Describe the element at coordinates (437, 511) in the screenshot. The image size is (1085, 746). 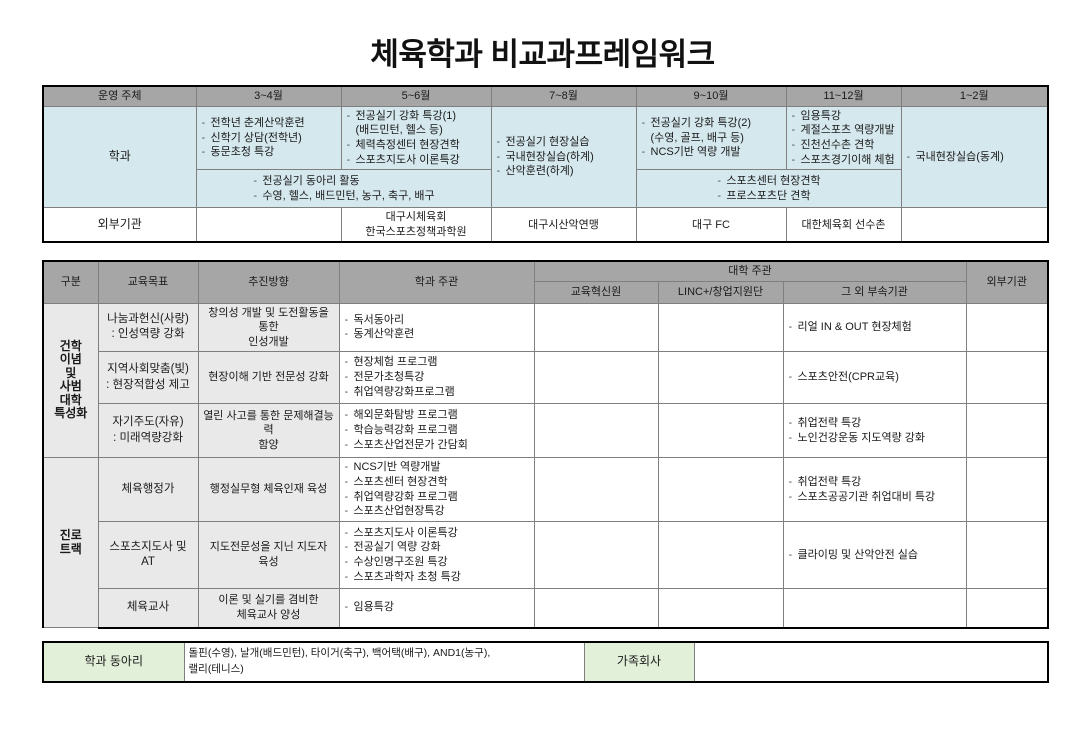
I see `list-item: 스포츠산업현장특강` at that location.